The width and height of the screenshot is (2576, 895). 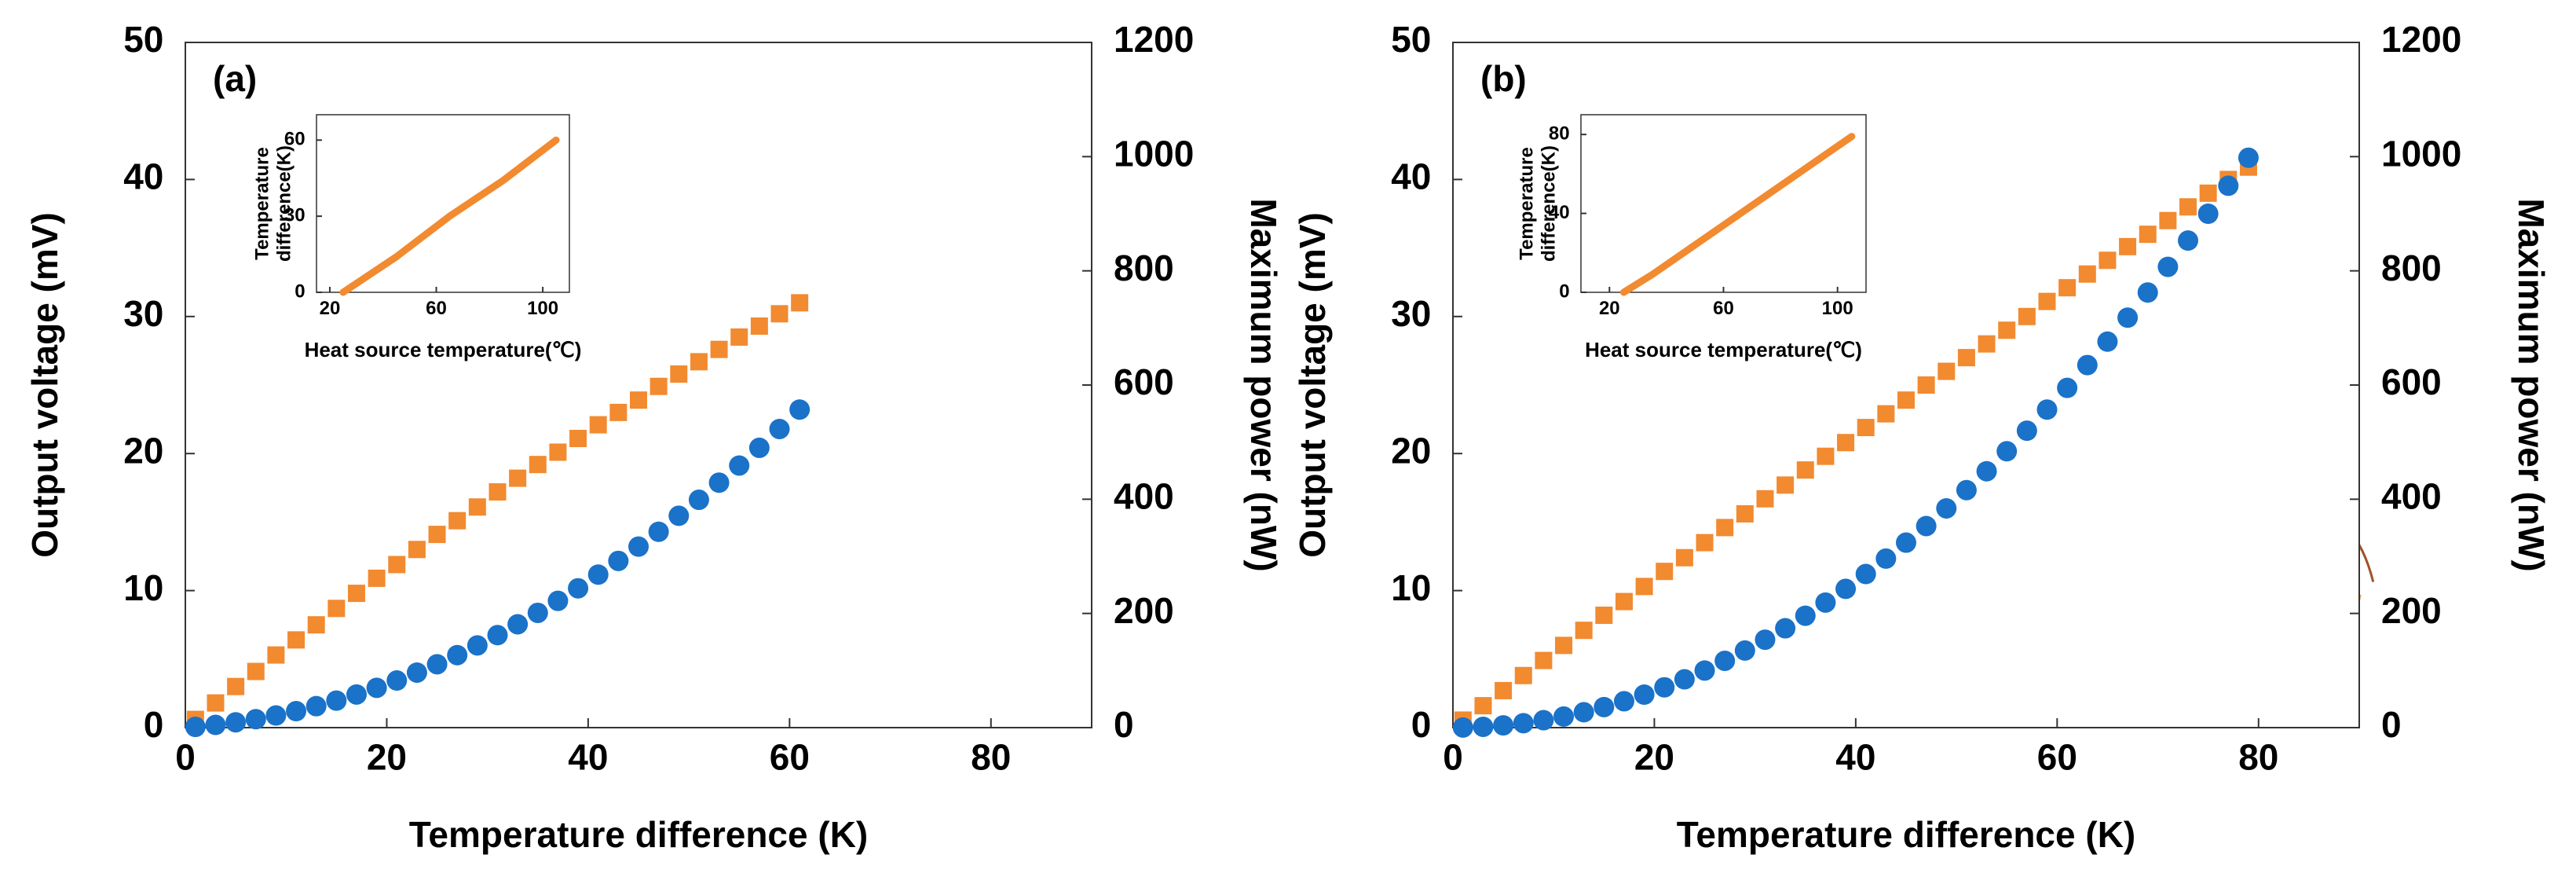 I want to click on x-tick-label: 40, so click(x=588, y=757).